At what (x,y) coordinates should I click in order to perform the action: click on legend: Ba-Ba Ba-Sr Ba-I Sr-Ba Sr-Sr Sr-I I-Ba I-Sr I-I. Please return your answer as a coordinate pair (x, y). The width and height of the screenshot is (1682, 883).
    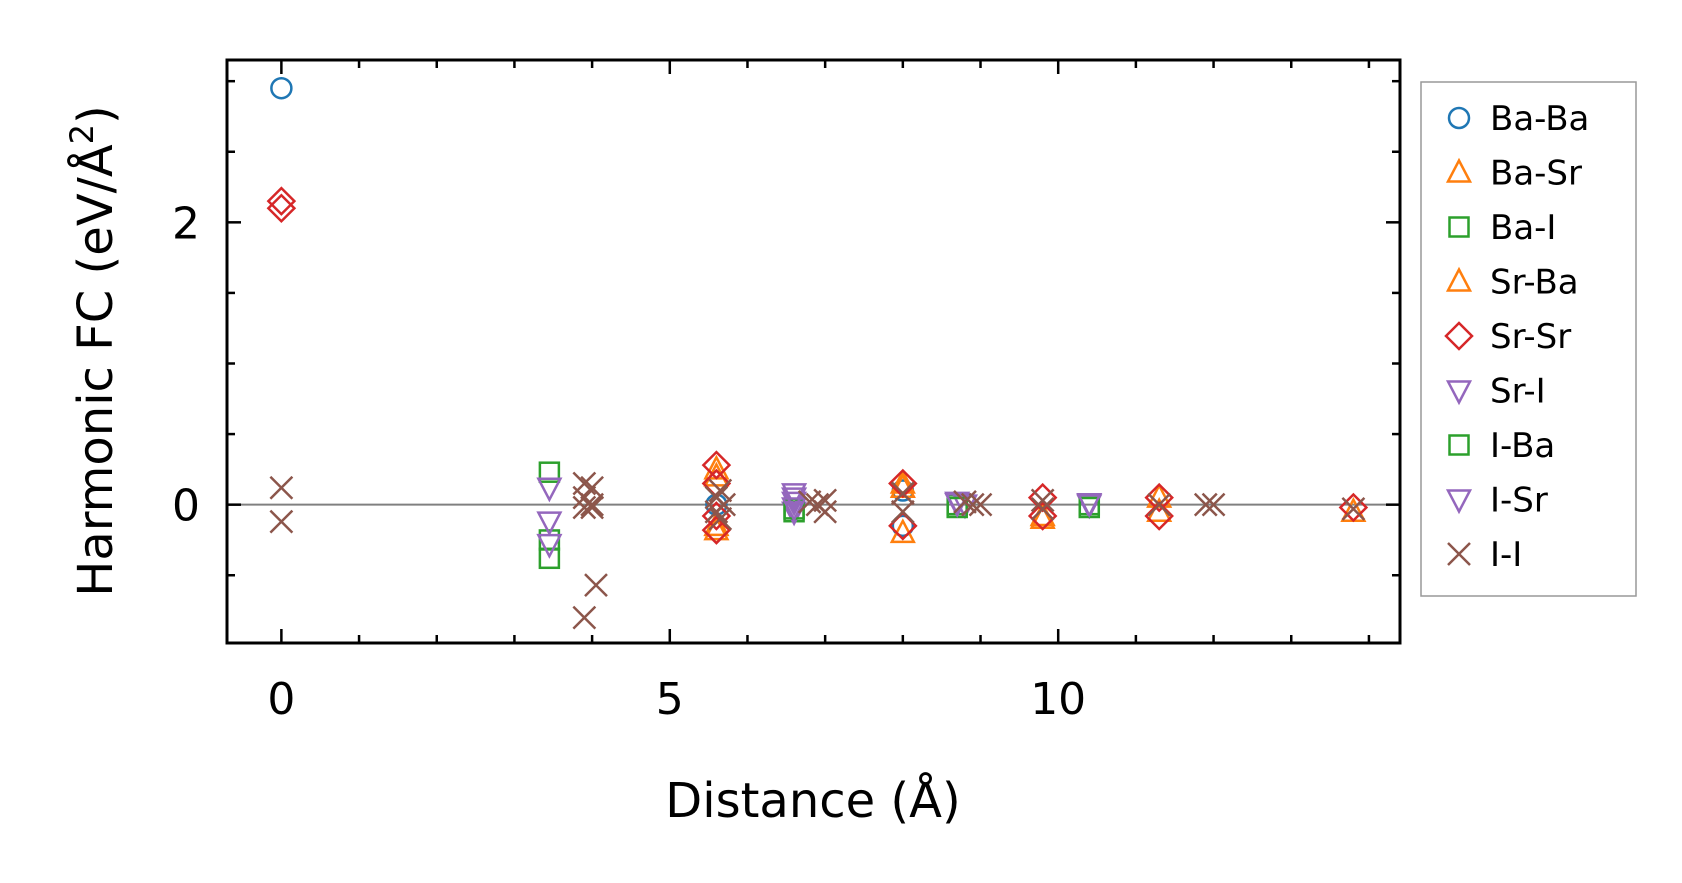
    Looking at the image, I should click on (1528, 339).